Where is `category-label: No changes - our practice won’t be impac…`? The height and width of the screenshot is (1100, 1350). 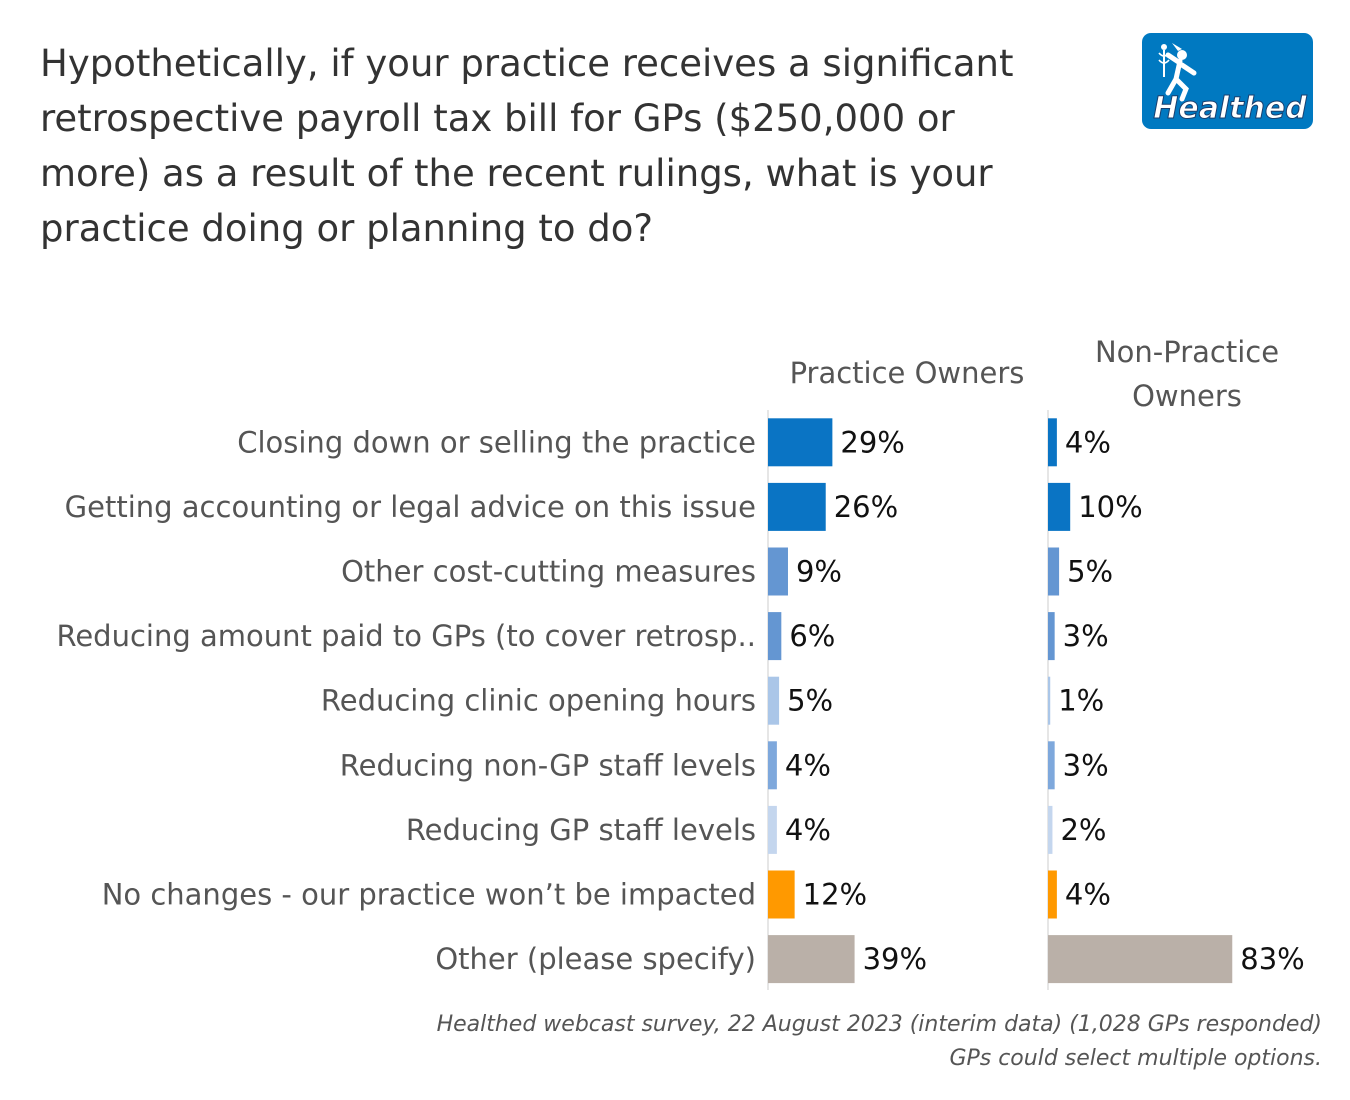
category-label: No changes - our practice won’t be impac… is located at coordinates (429, 895).